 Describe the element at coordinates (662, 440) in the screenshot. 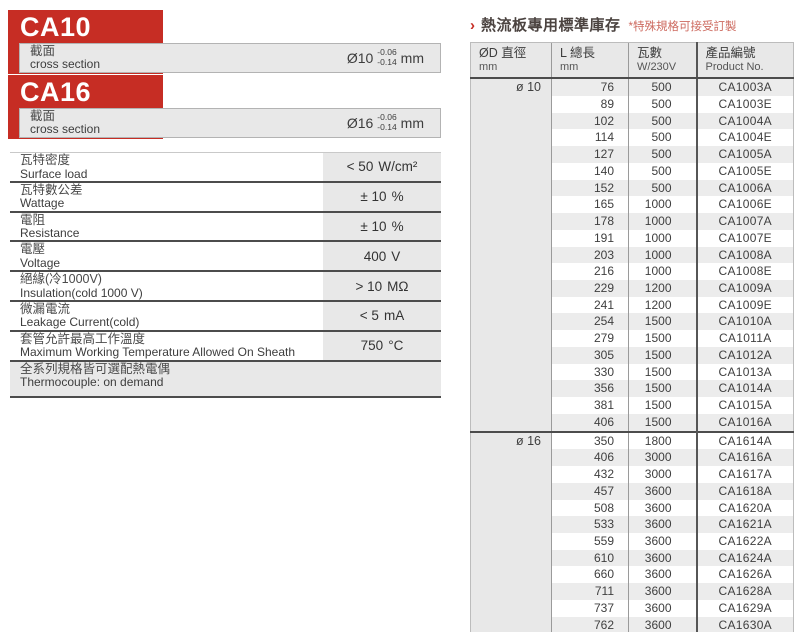

I see `wattage-cell: 1800` at that location.